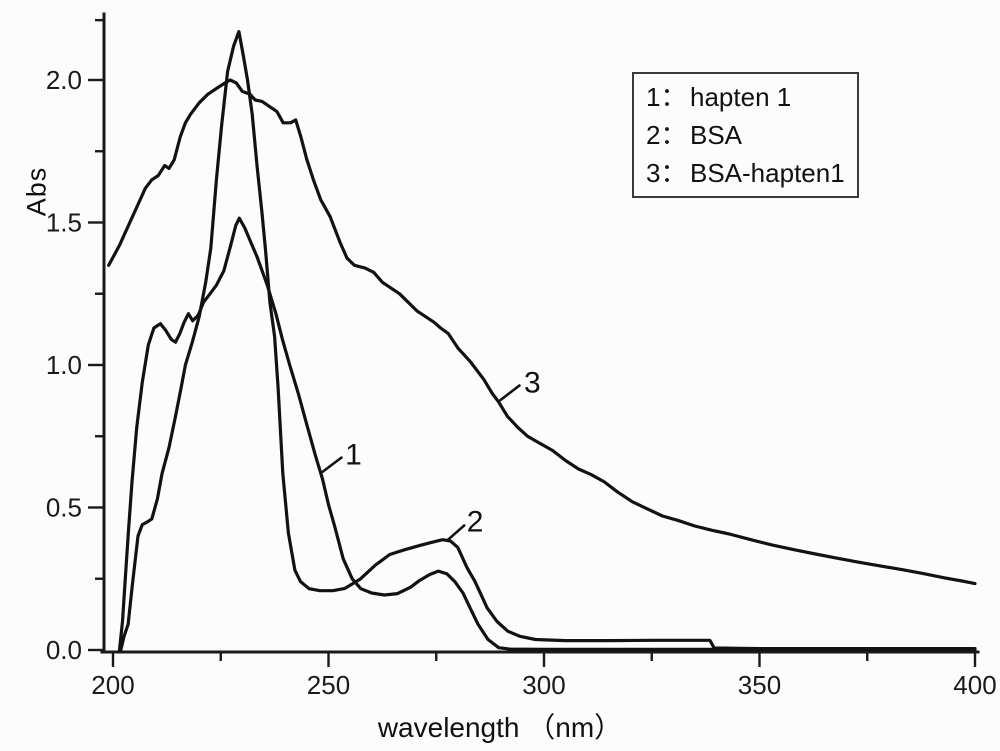 The image size is (1000, 751). Describe the element at coordinates (500, 727) in the screenshot. I see `x-axis-title: wavelength （nm）` at that location.